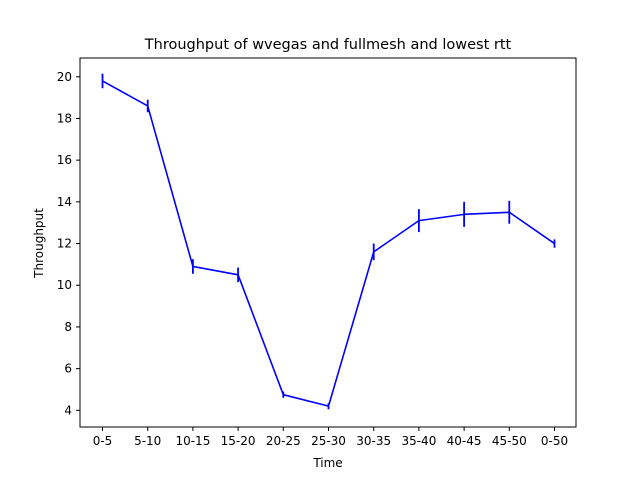 The height and width of the screenshot is (480, 640). I want to click on x-tick-label: 15-20, so click(238, 441).